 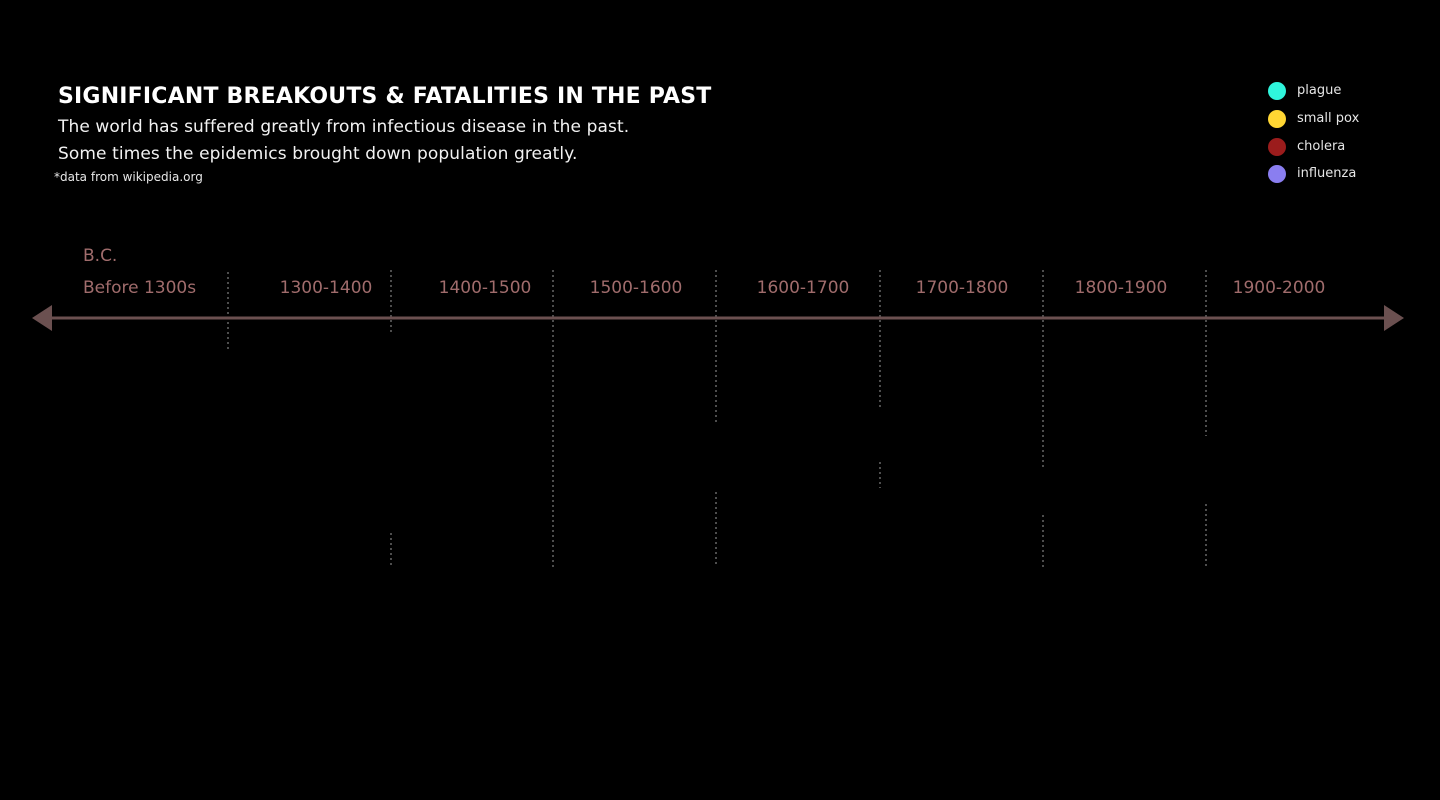 I want to click on period-label-1500-1600: 1500-1600, so click(x=636, y=288).